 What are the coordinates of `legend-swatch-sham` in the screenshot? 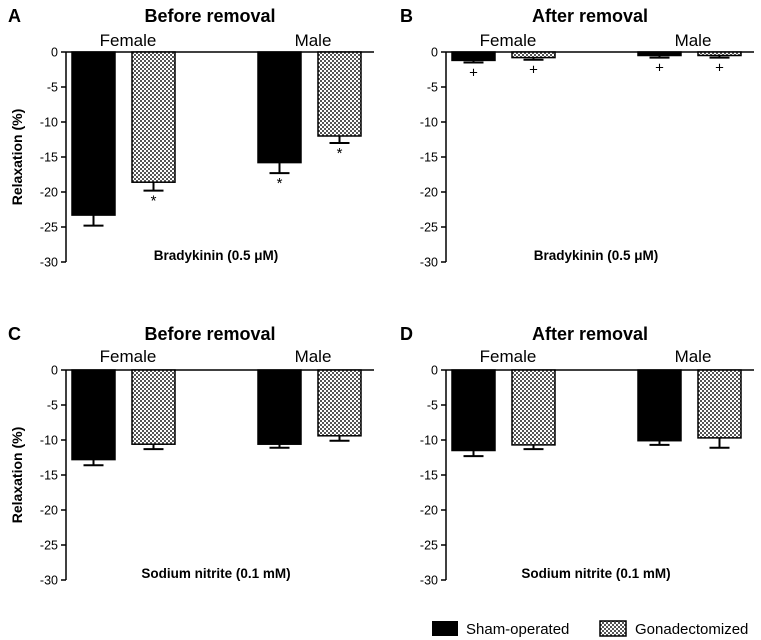 It's located at (445, 628).